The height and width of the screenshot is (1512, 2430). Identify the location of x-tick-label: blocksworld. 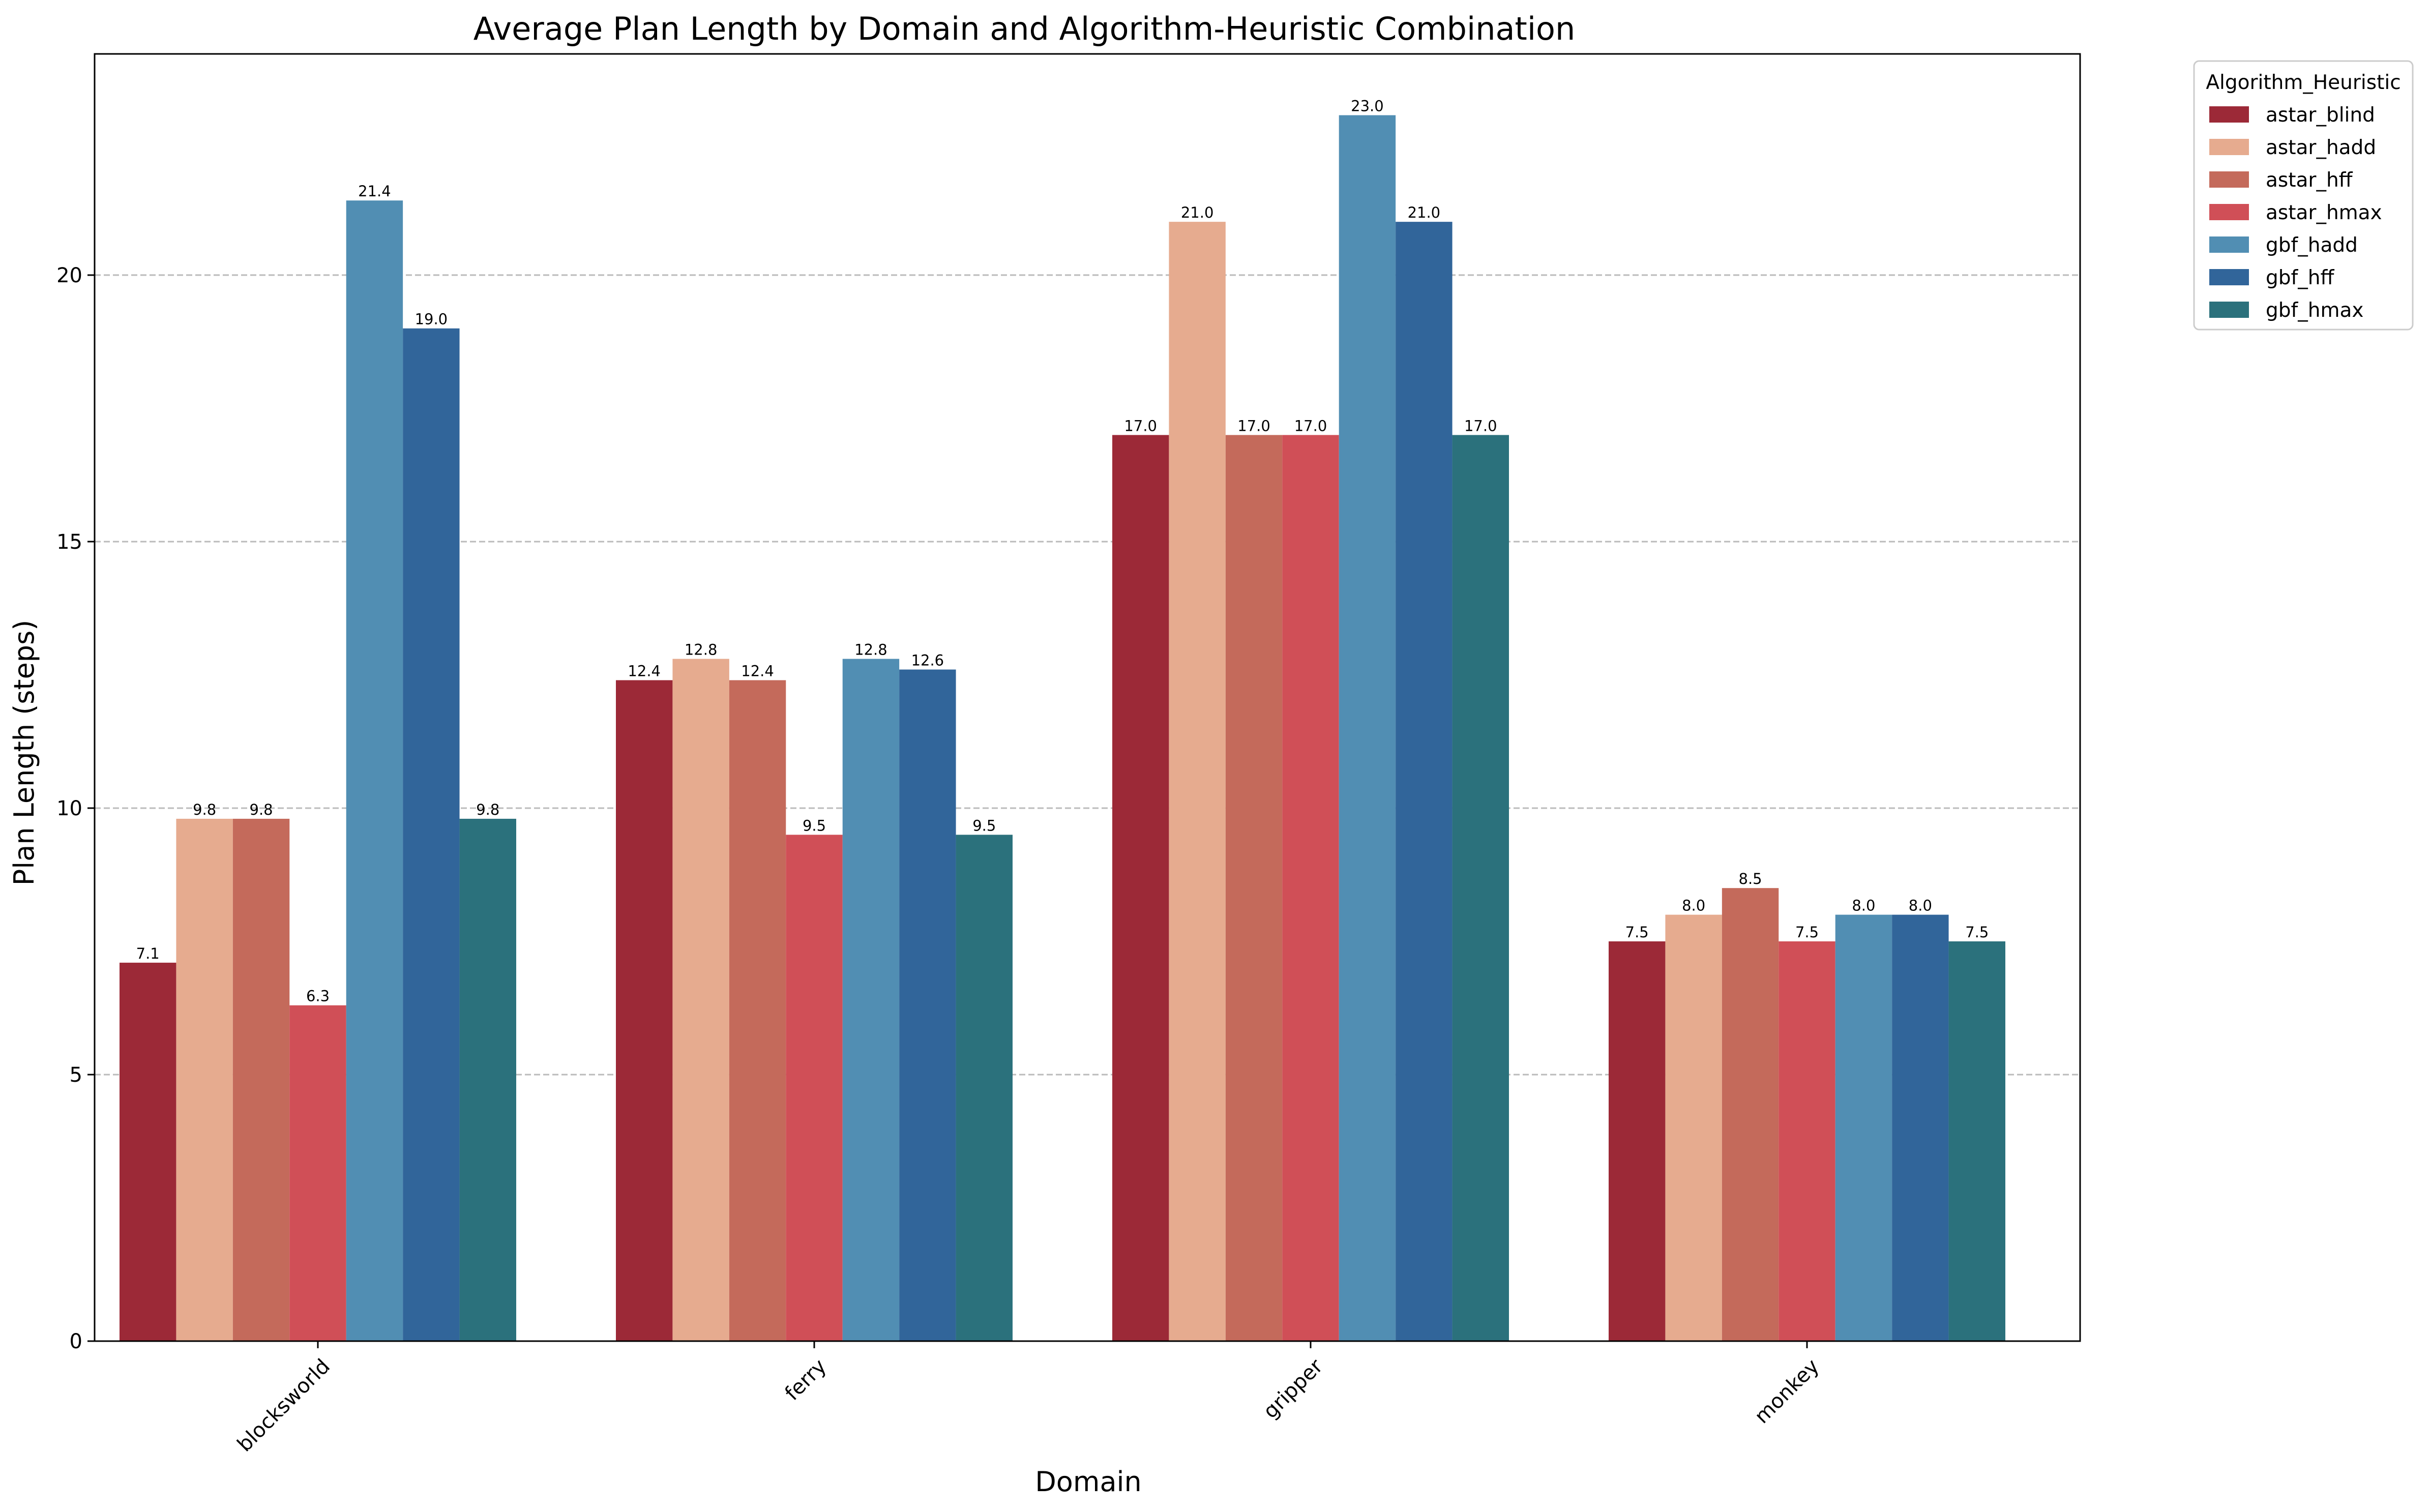
(284, 1406).